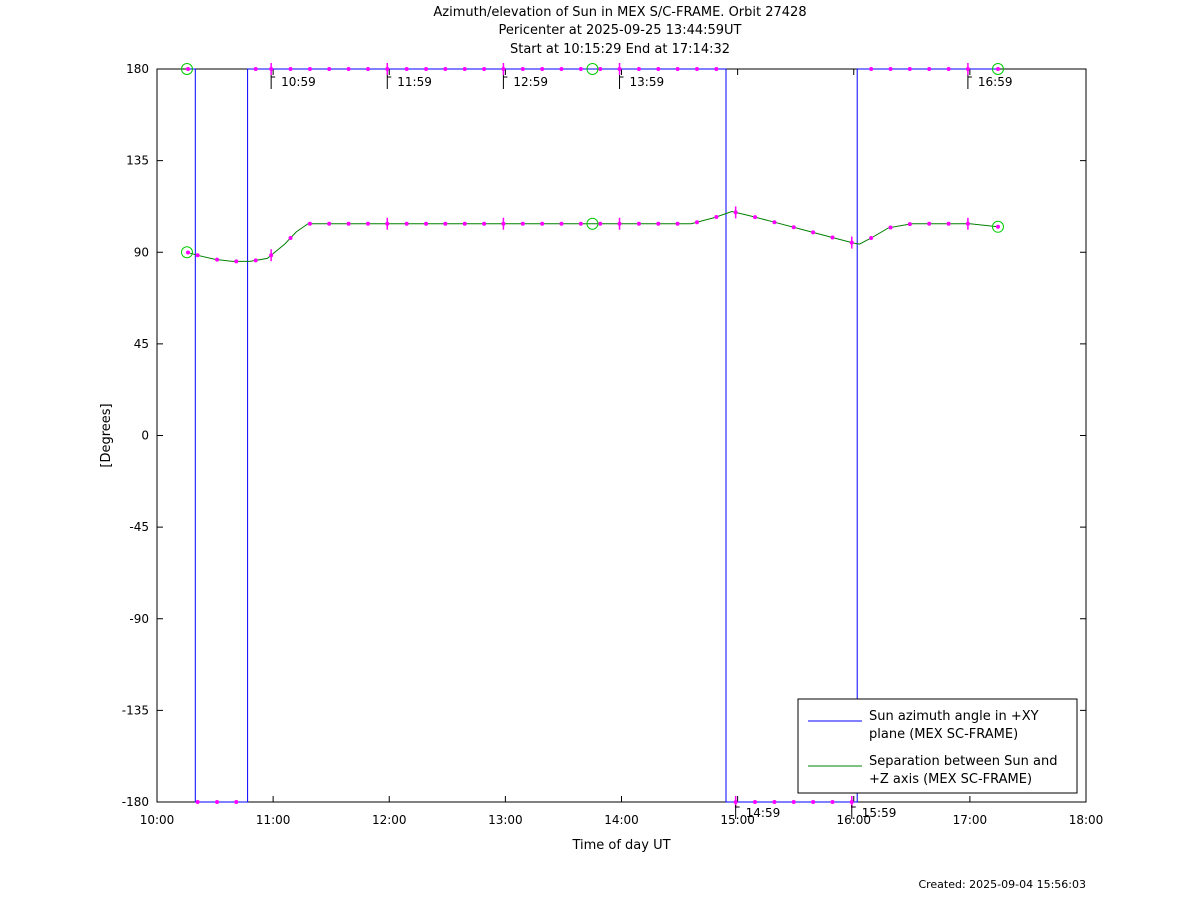 This screenshot has width=1200, height=901. I want to click on legend-label: +Z axis (MEX SC-FRAME), so click(950, 779).